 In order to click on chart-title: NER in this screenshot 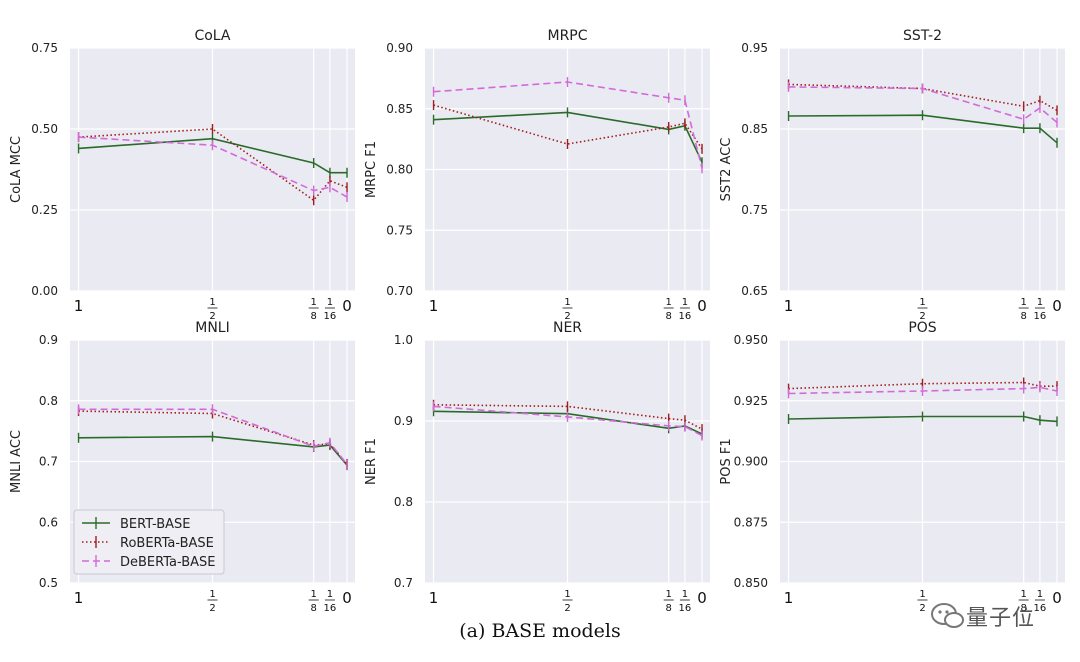, I will do `click(567, 328)`.